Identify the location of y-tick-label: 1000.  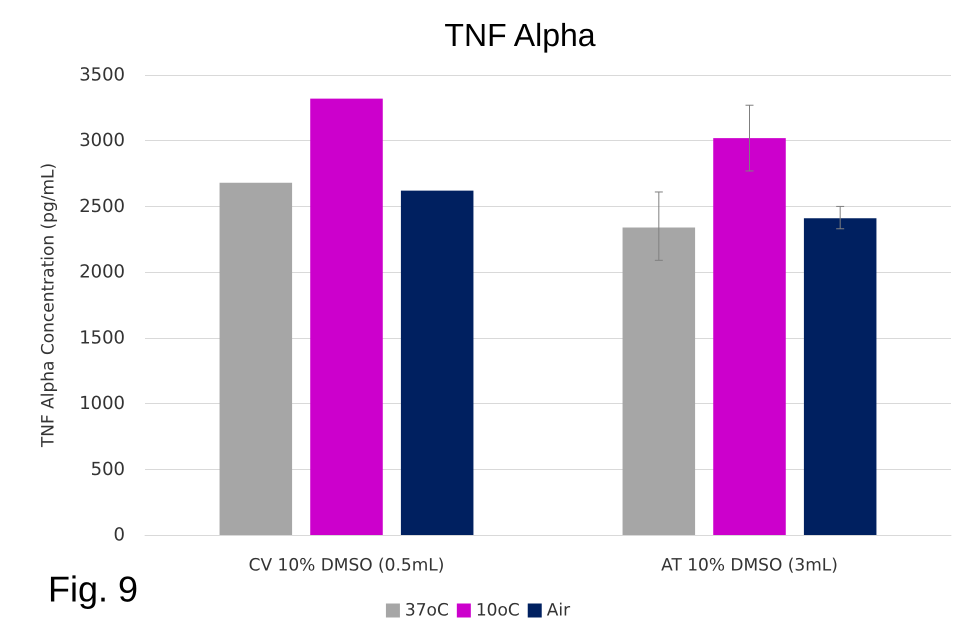
(102, 403).